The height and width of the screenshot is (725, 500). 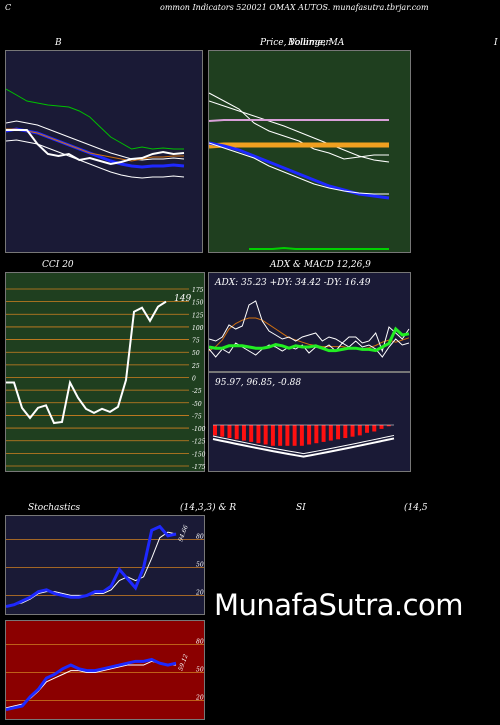 What do you see at coordinates (339, 605) in the screenshot?
I see `brand-watermark: MunafaSutra.com` at bounding box center [339, 605].